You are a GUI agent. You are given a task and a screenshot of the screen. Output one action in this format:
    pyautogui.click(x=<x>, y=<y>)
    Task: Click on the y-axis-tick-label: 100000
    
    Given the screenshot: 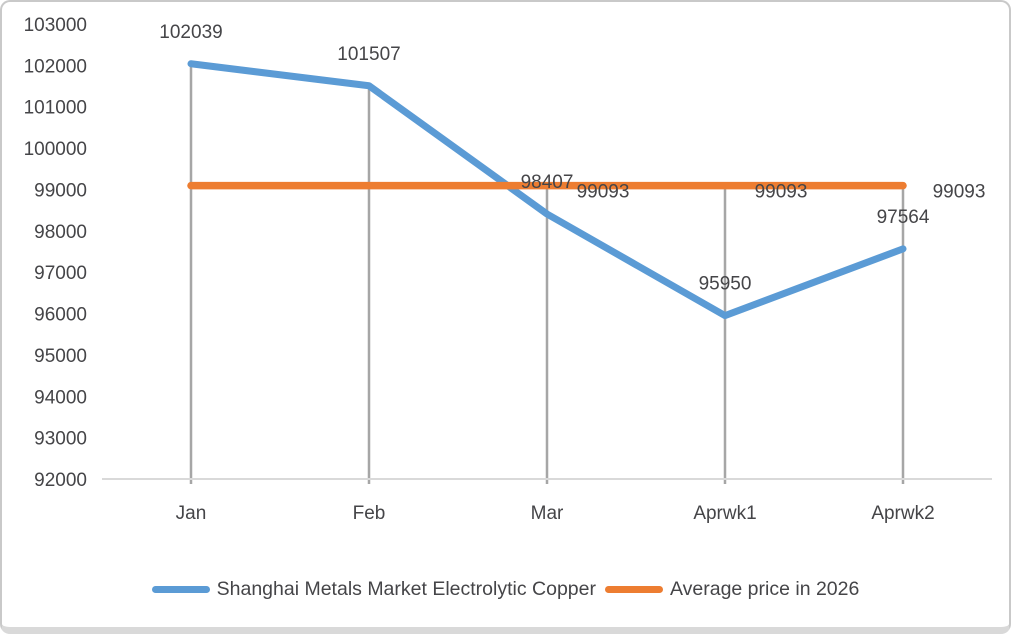 What is the action you would take?
    pyautogui.click(x=55, y=149)
    